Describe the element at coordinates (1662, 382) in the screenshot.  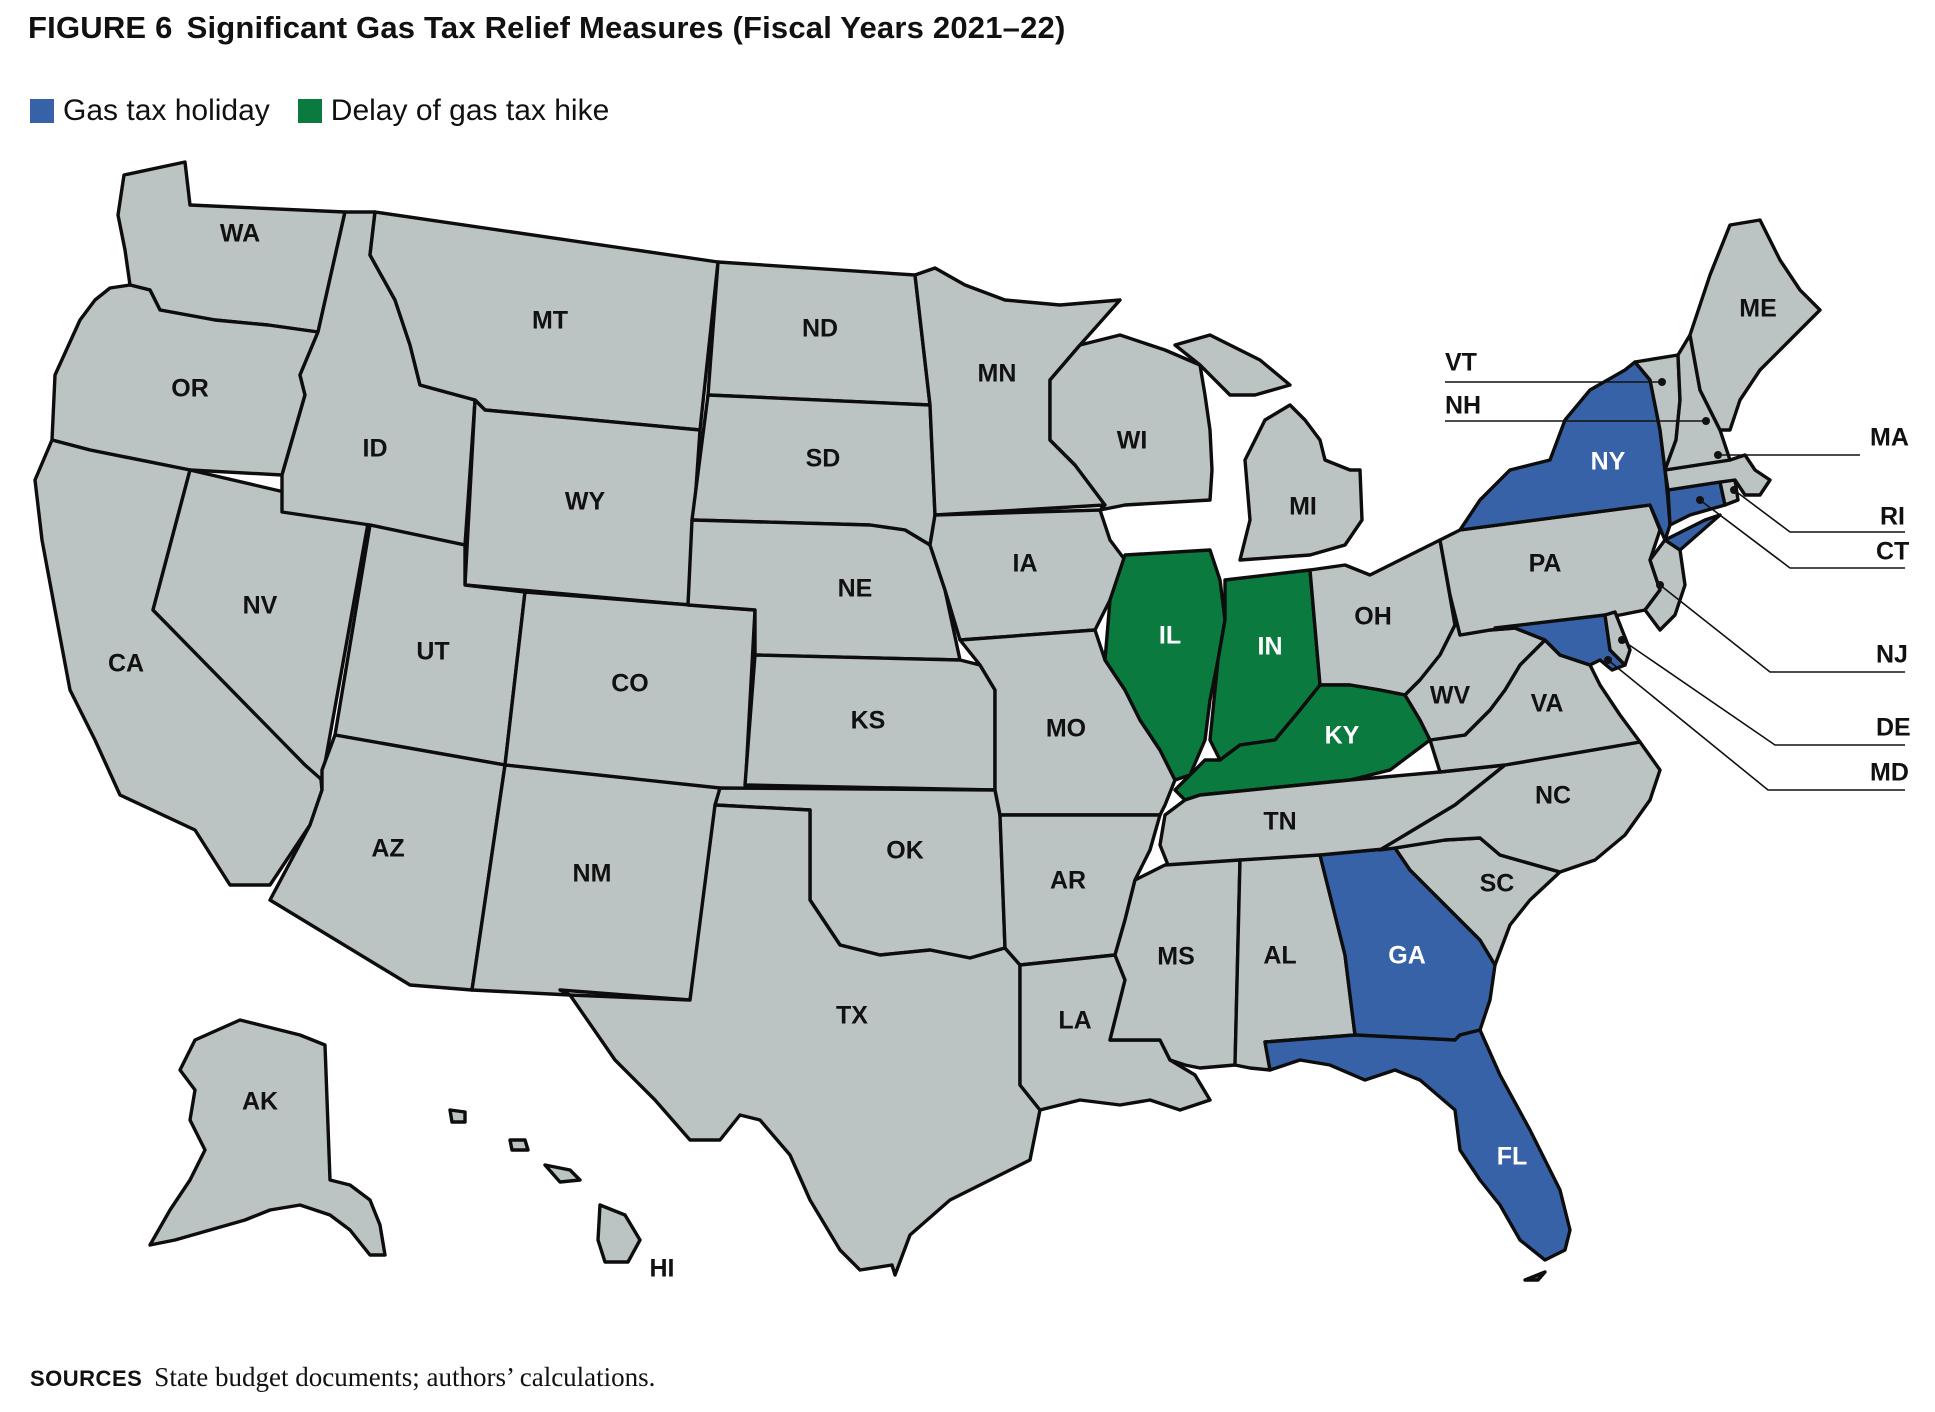
I see `leader-dot-vt` at that location.